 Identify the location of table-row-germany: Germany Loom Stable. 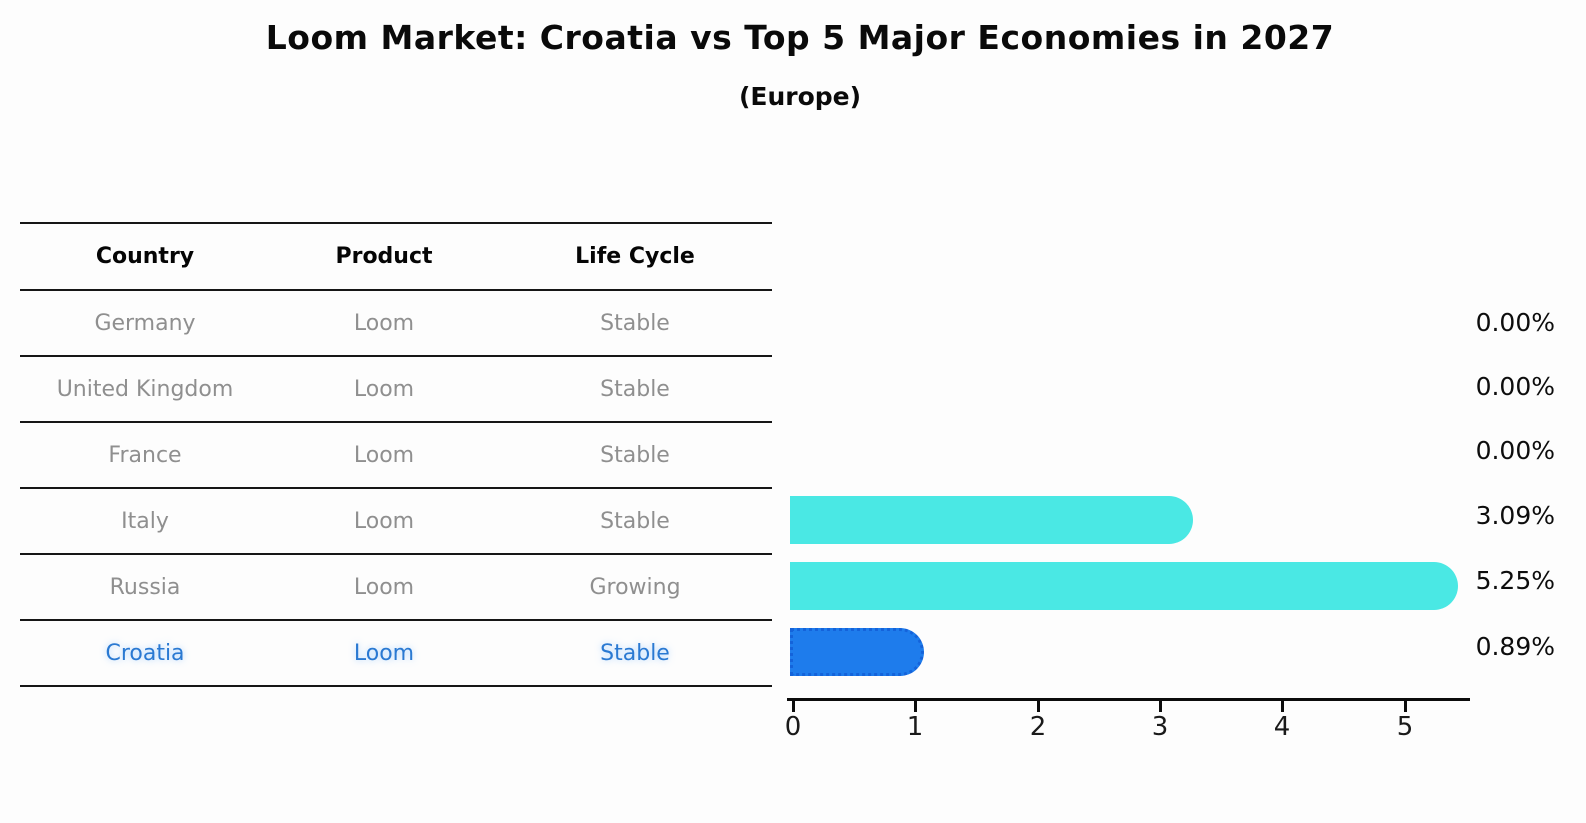
(396, 324).